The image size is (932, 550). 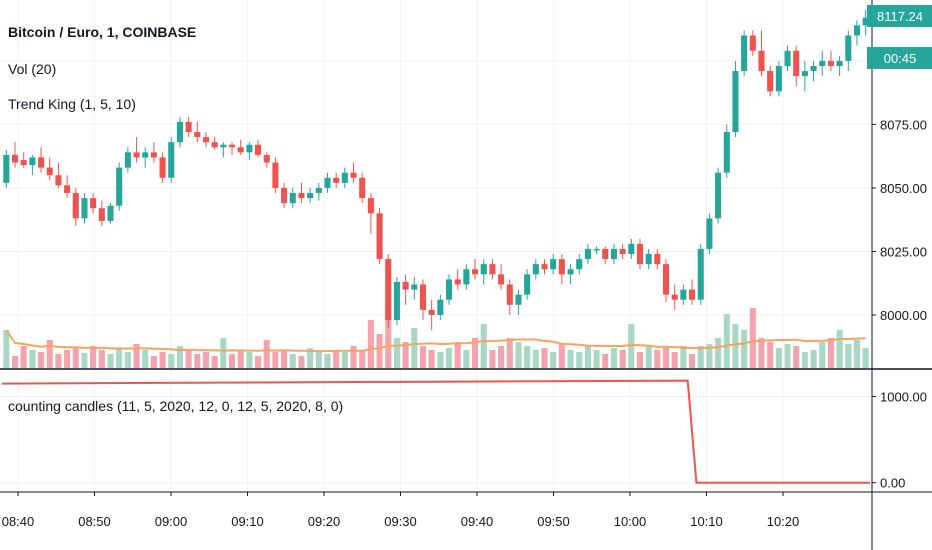 I want to click on time-tick-label: 09:10, so click(x=247, y=521).